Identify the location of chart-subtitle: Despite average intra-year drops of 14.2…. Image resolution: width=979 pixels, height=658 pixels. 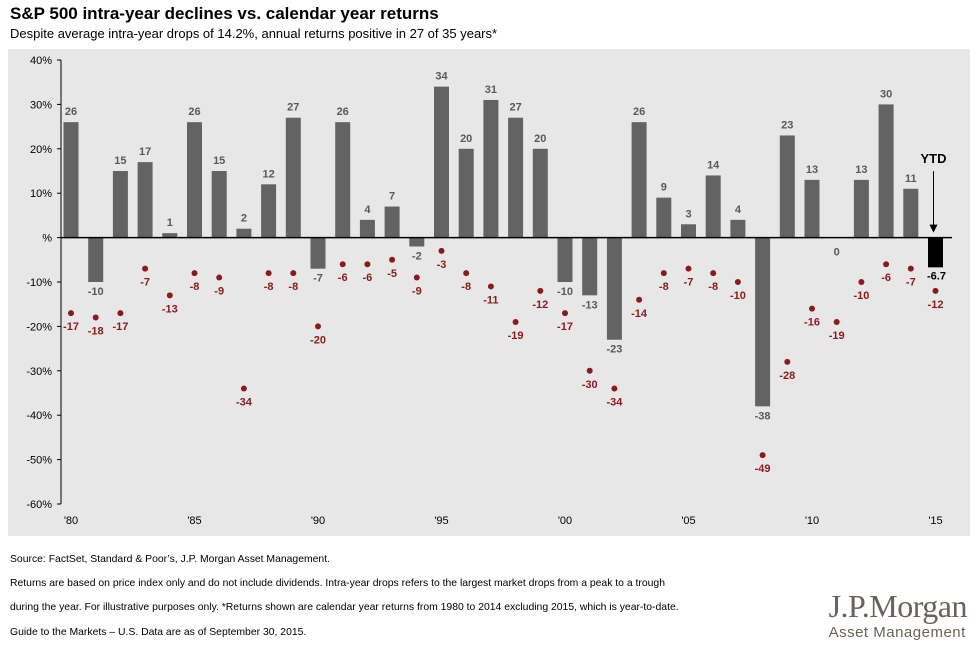
(254, 33).